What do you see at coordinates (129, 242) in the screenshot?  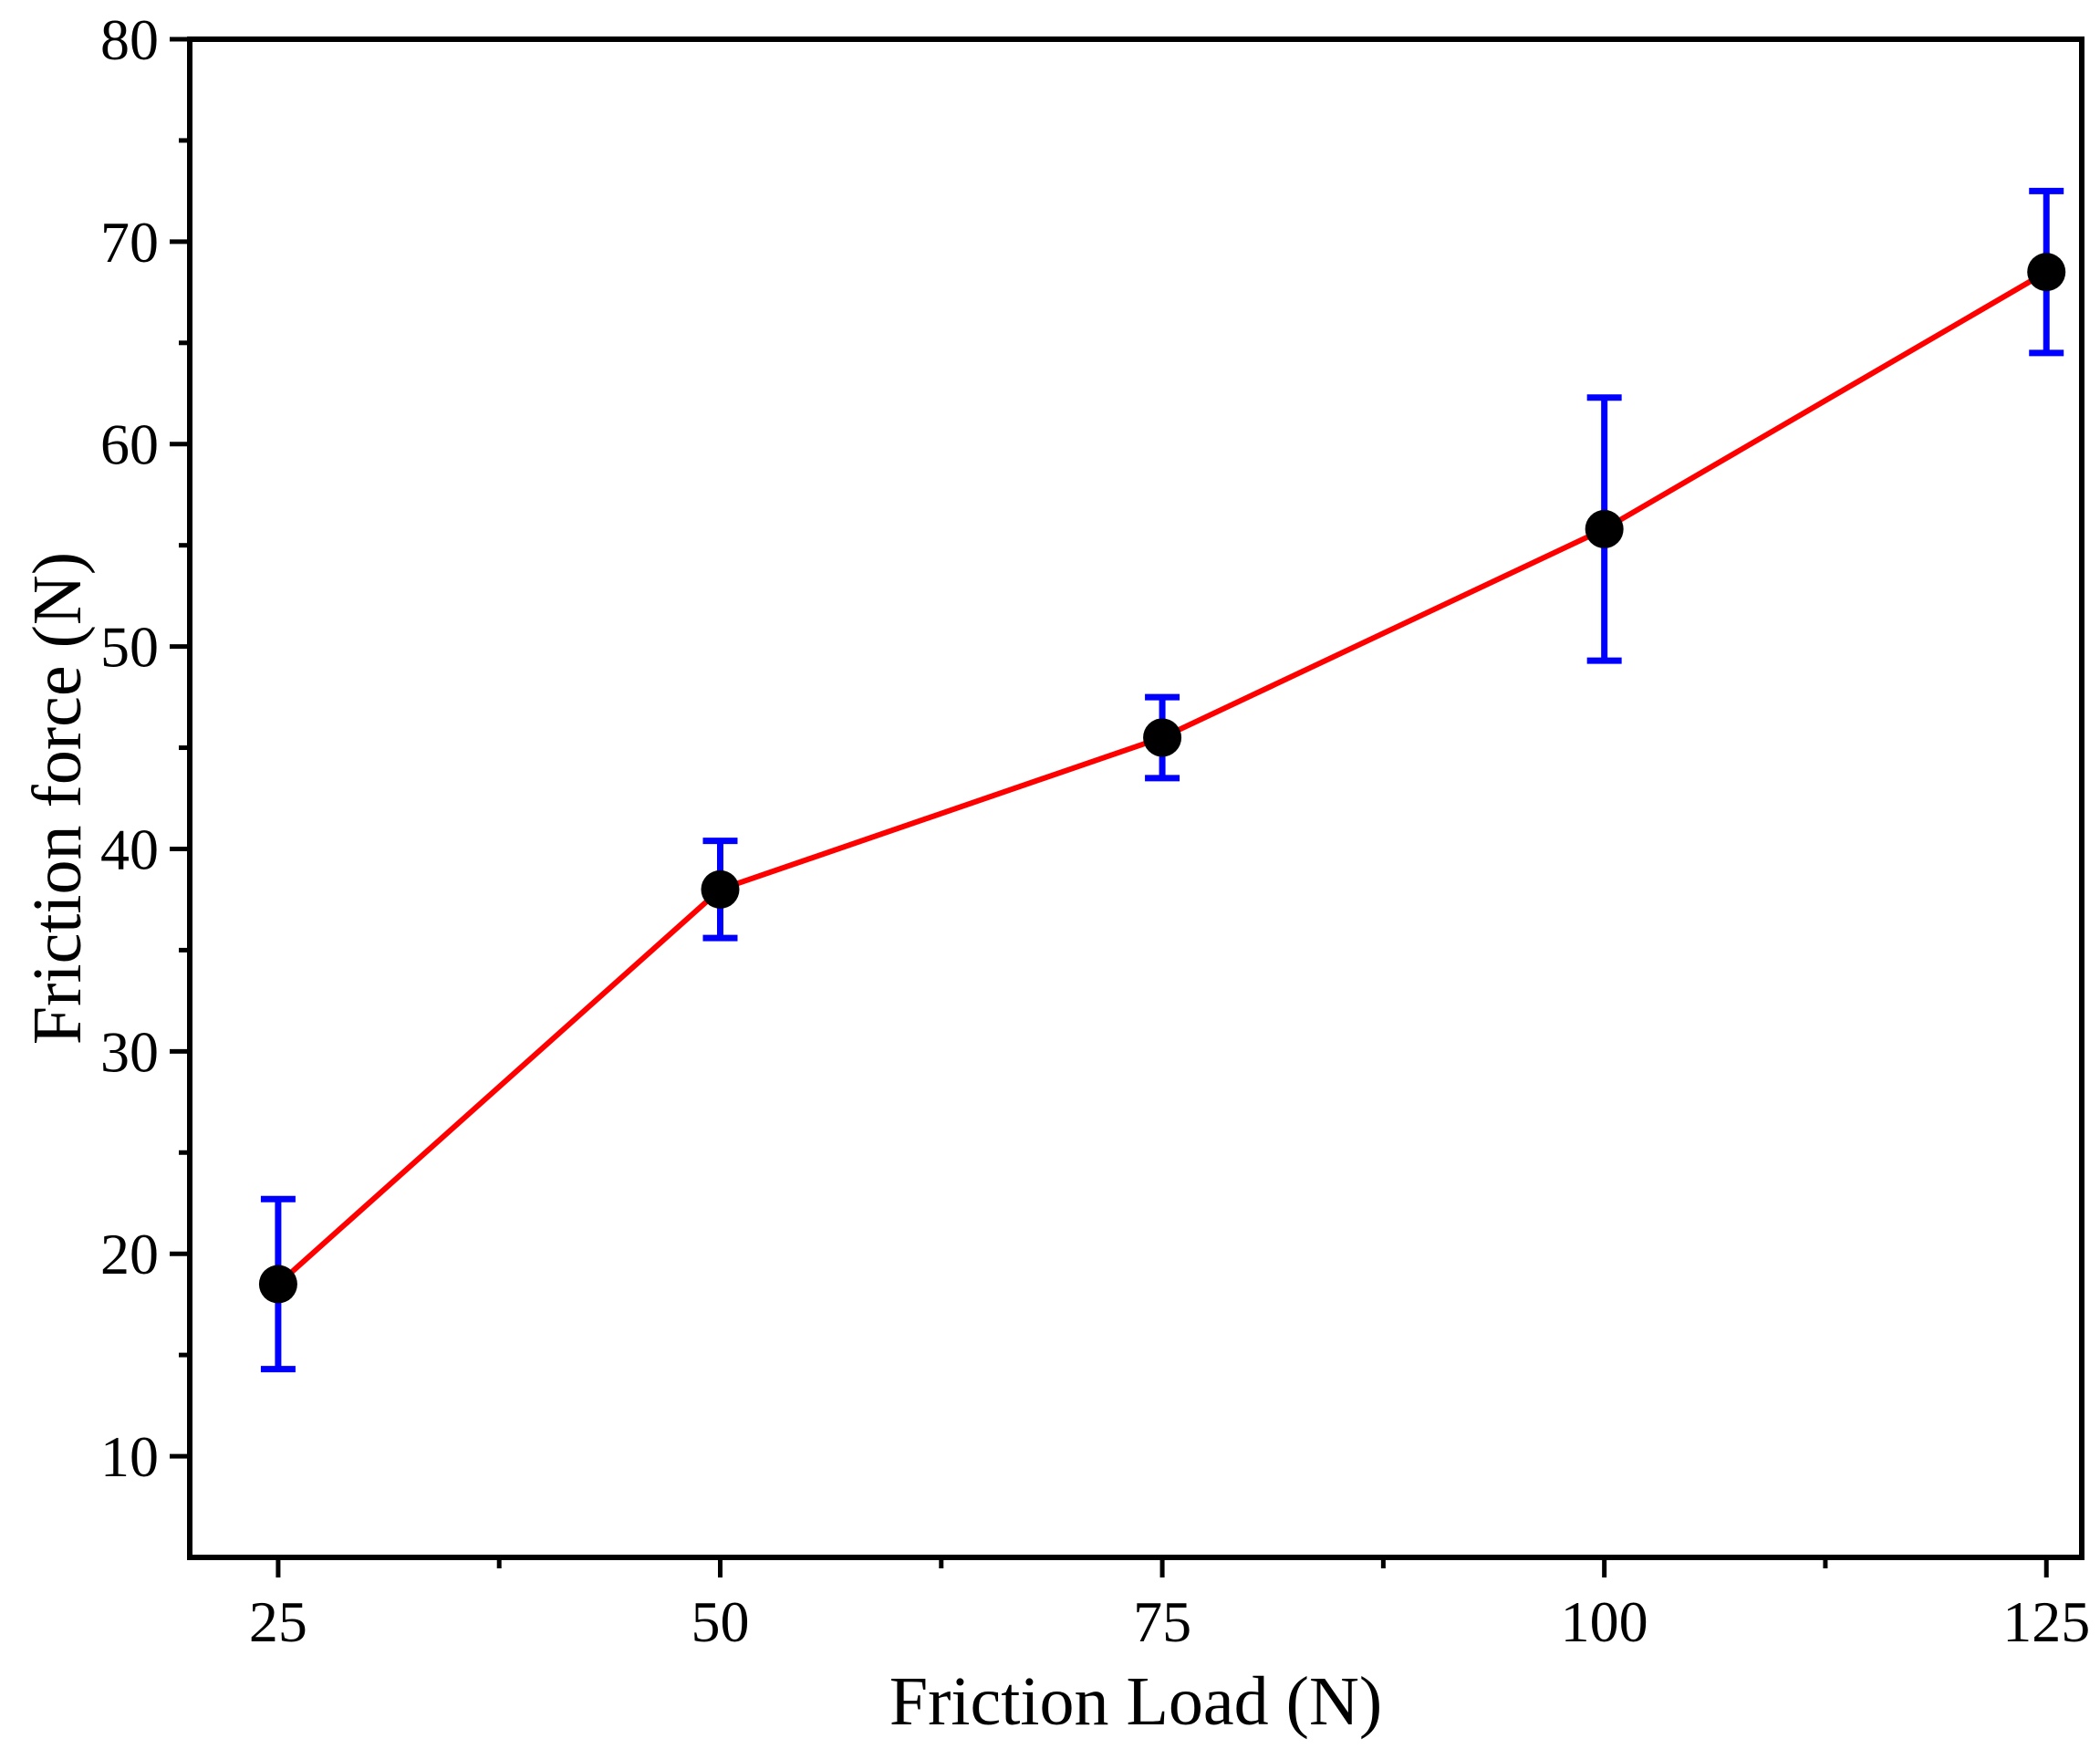 I see `y-tick-label: 70` at bounding box center [129, 242].